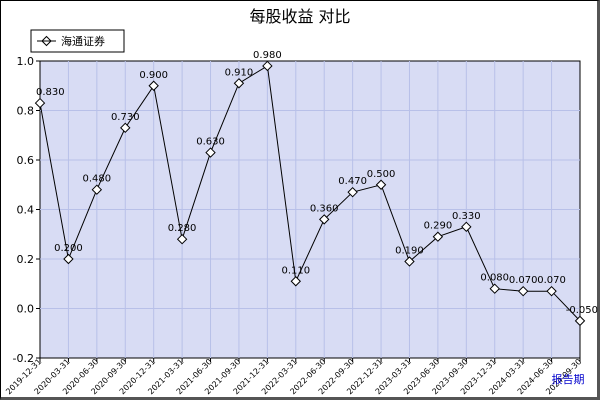  What do you see at coordinates (26, 259) in the screenshot?
I see `y-tick-label: 0.2` at bounding box center [26, 259].